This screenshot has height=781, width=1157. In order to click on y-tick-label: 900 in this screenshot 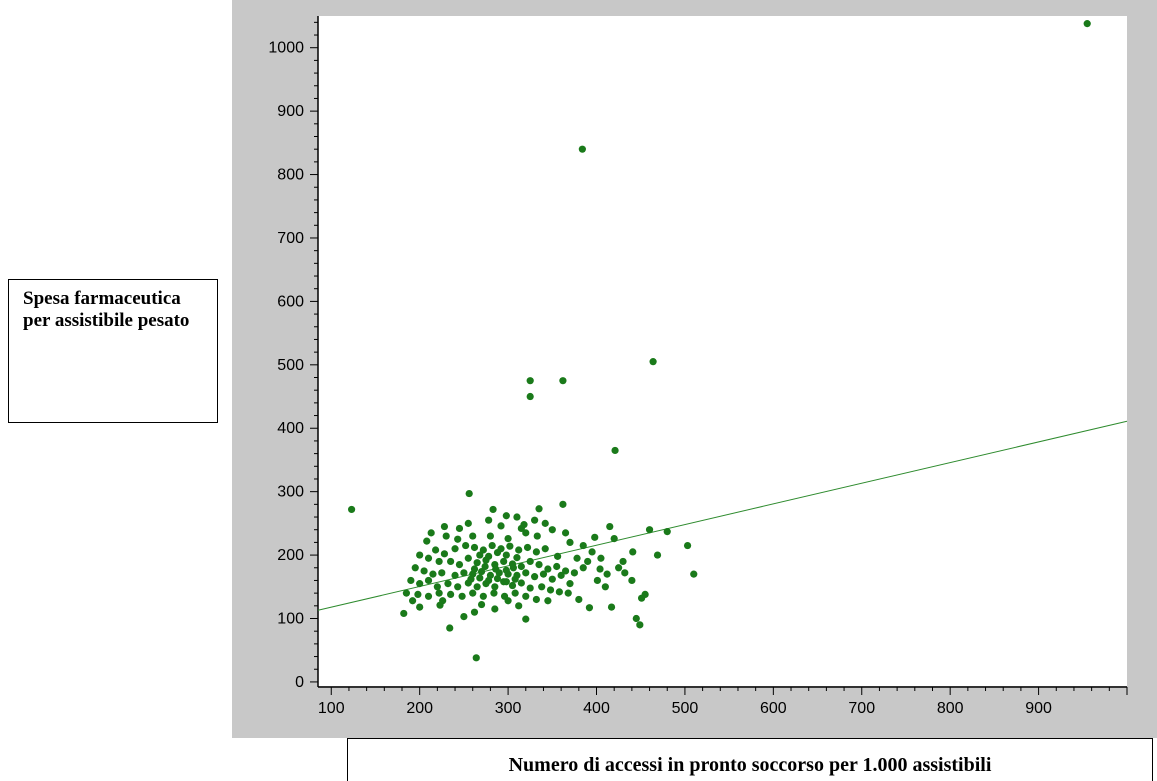, I will do `click(290, 111)`.